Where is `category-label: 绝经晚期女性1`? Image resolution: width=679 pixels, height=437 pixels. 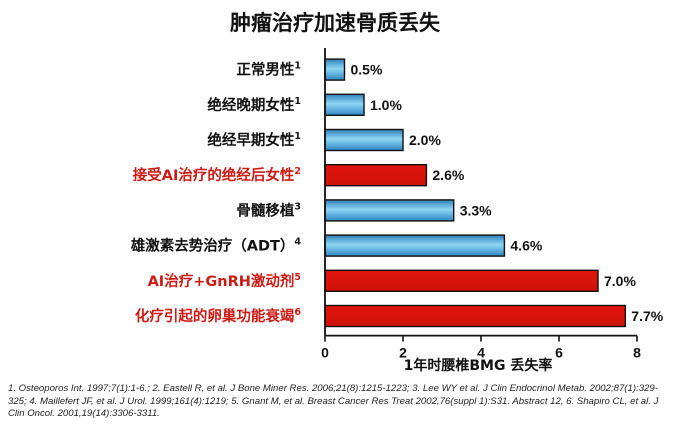
category-label: 绝经晚期女性1 is located at coordinates (254, 105).